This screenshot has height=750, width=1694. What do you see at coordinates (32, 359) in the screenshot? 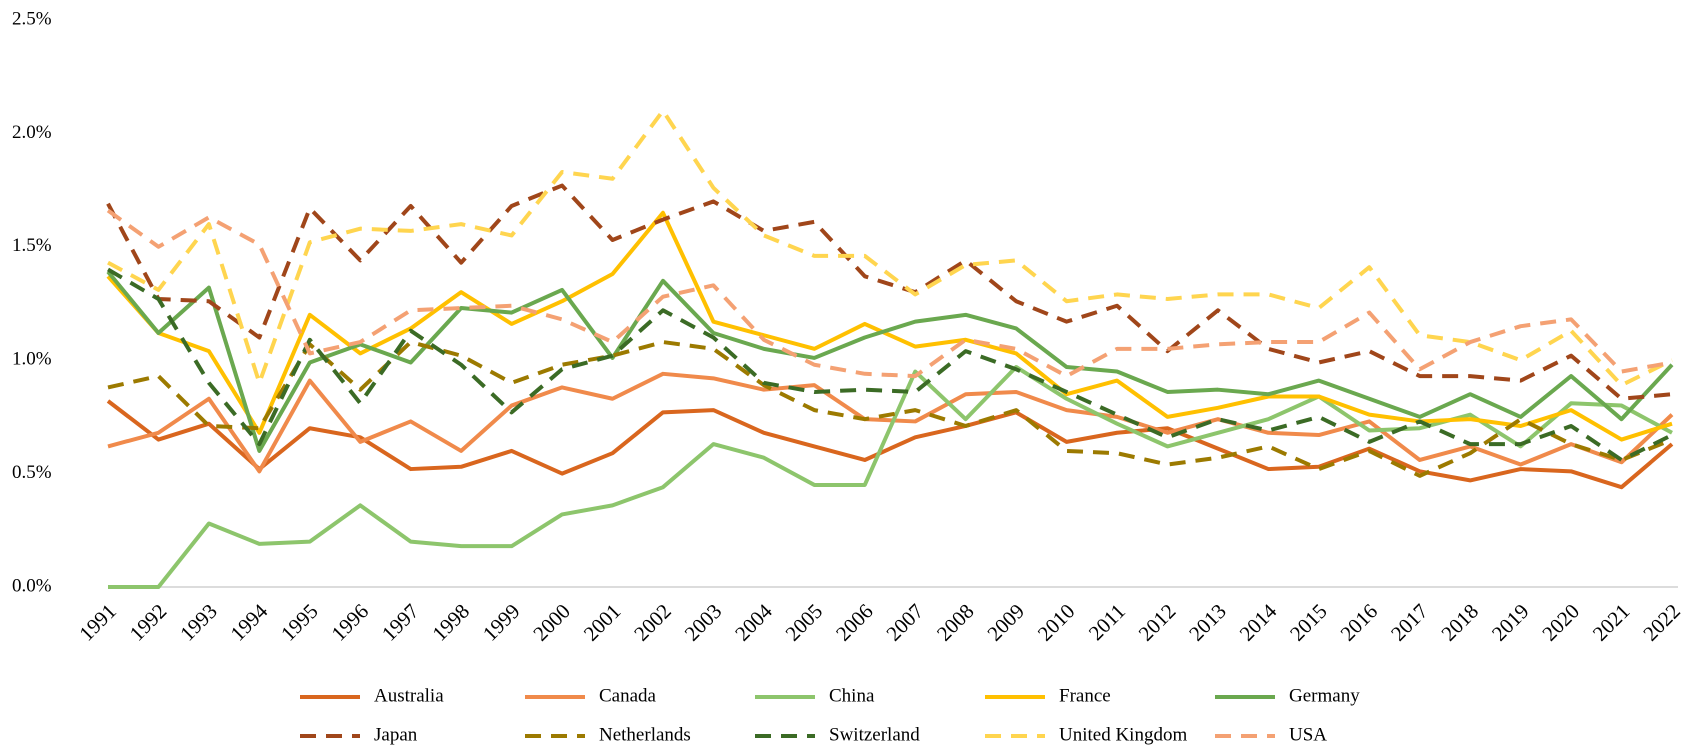
I see `y-tick-label: 1.0%` at bounding box center [32, 359].